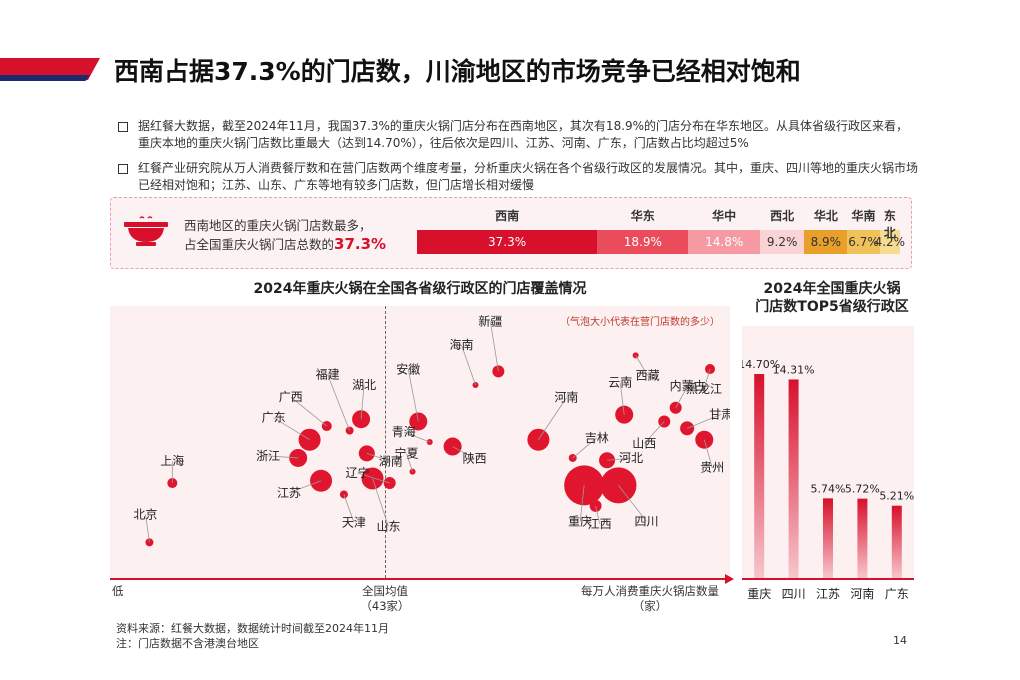 This screenshot has width=1020, height=680. I want to click on bubble-label-4: 浙江, so click(268, 456).